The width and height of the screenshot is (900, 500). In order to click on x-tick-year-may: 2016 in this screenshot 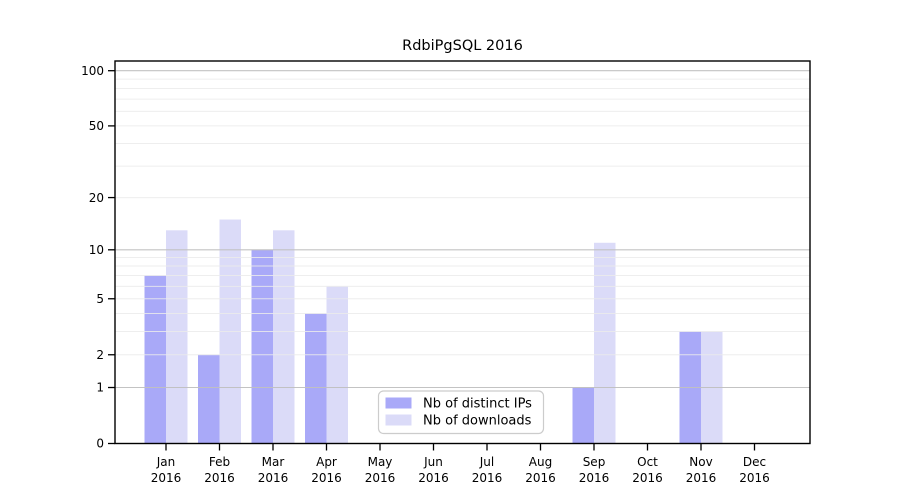, I will do `click(380, 478)`.